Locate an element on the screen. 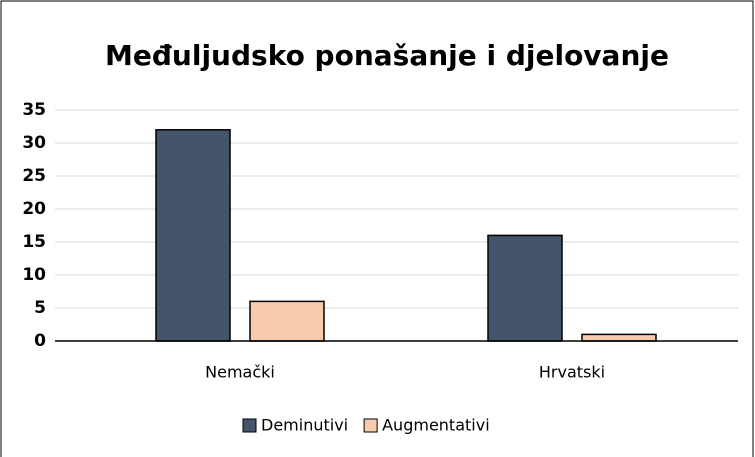  legend-label: Deminutivi is located at coordinates (304, 425).